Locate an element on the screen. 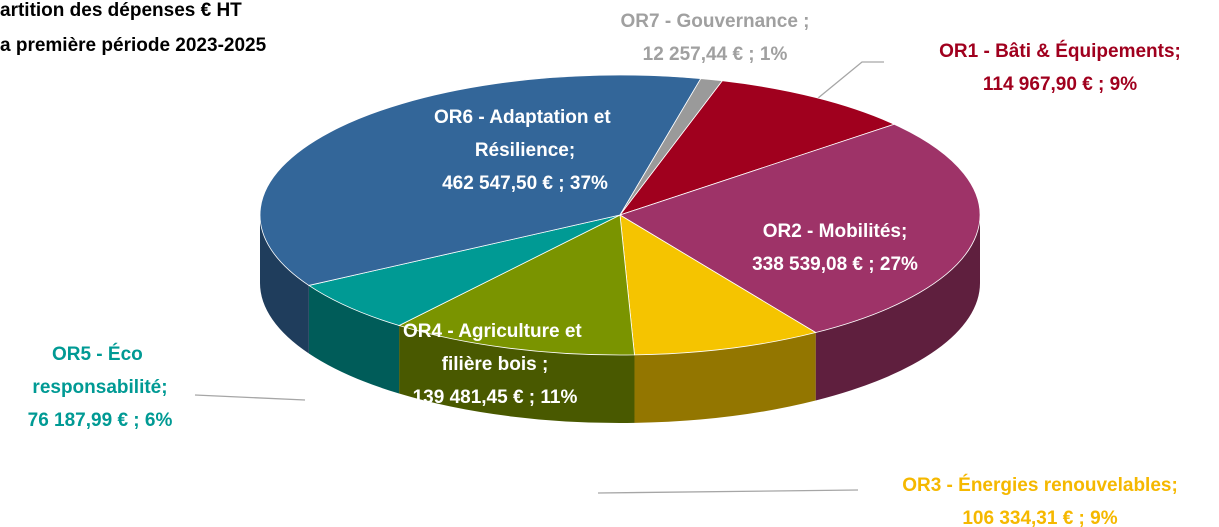 The image size is (1219, 527). slice-value-label: 462 547,50 € ; 37% is located at coordinates (525, 183).